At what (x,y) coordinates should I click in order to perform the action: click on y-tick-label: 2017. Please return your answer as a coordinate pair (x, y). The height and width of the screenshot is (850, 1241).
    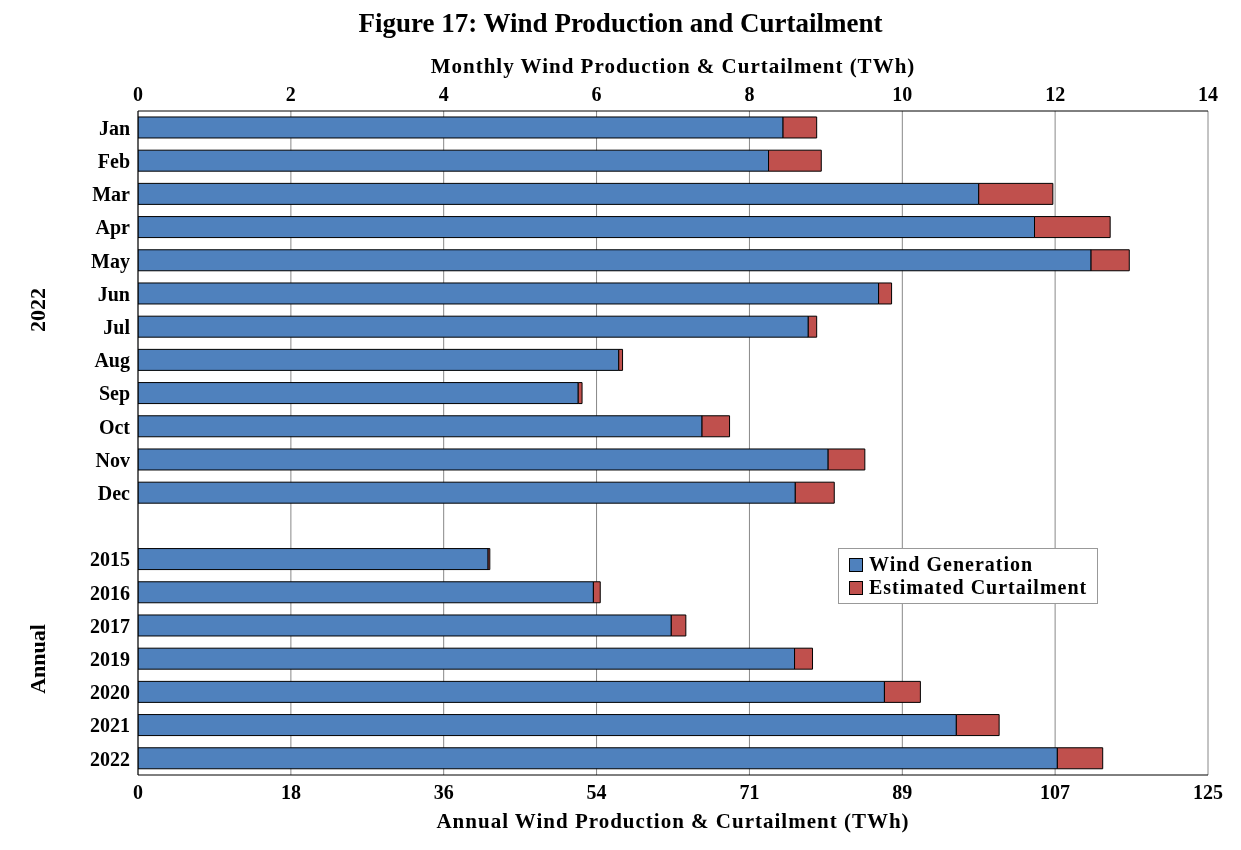
    Looking at the image, I should click on (110, 625).